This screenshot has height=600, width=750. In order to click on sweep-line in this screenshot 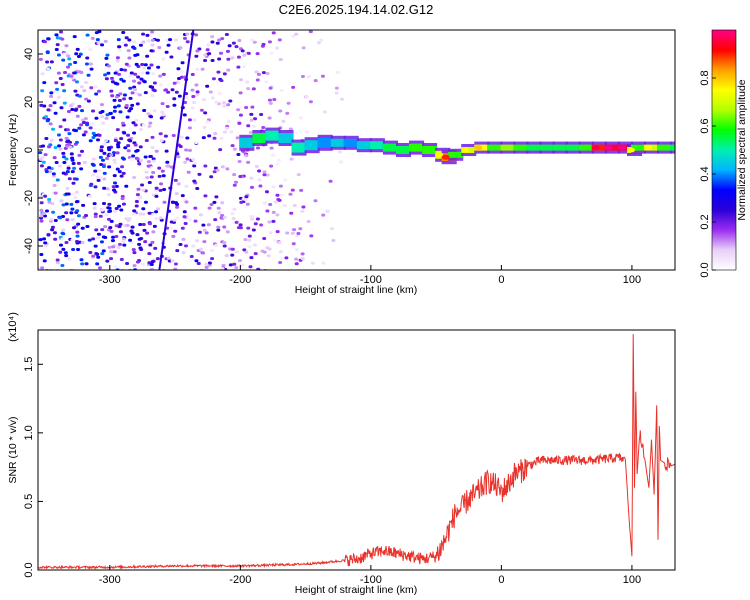, I will do `click(176, 150)`.